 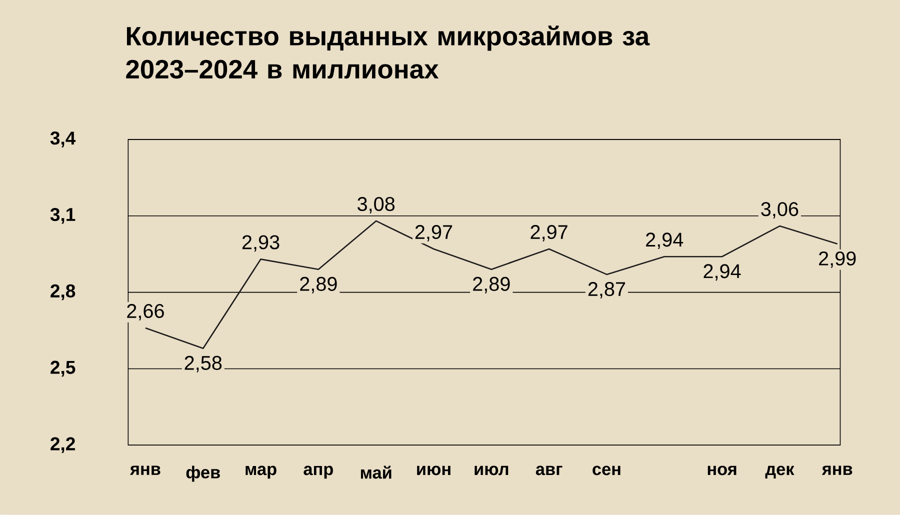 I want to click on x-tick-label: ноя, so click(x=722, y=471).